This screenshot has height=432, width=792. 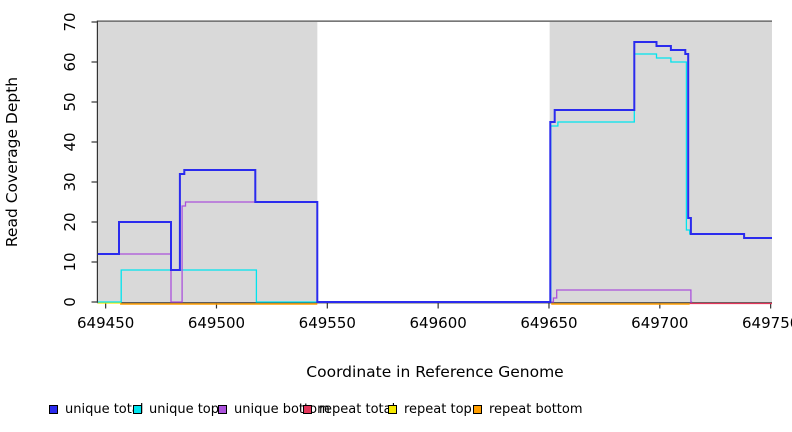 What do you see at coordinates (70, 141) in the screenshot?
I see `y-tick-label: 40` at bounding box center [70, 141].